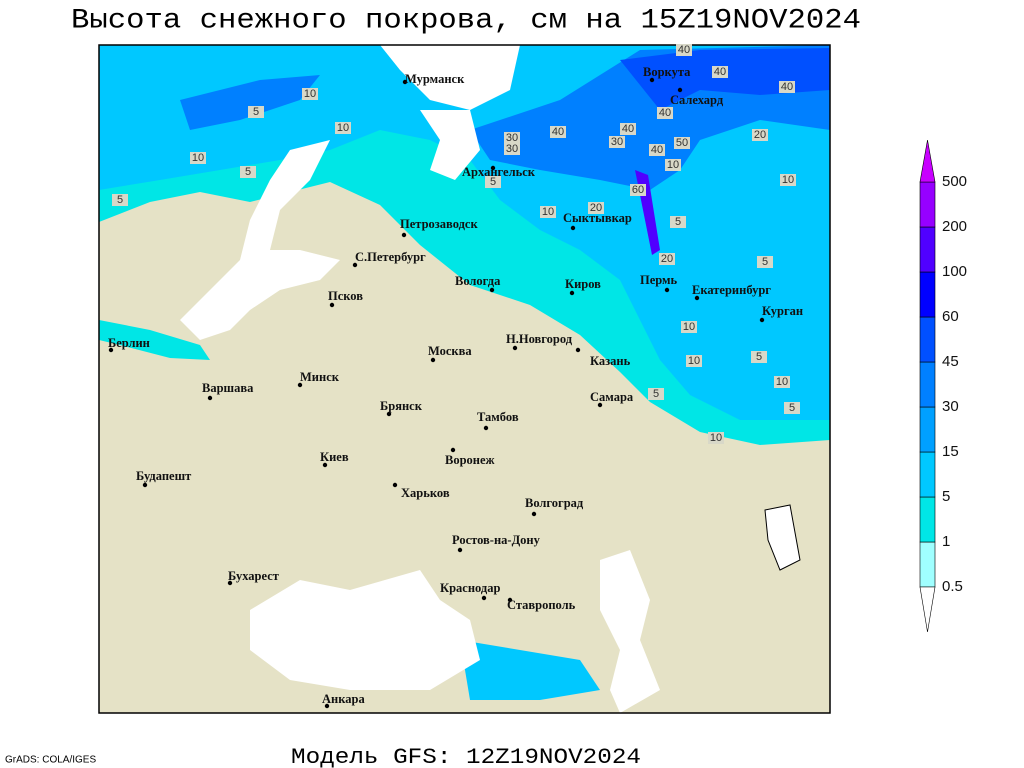 This screenshot has height=768, width=1024. What do you see at coordinates (946, 541) in the screenshot?
I see `colorbar-label: 1` at bounding box center [946, 541].